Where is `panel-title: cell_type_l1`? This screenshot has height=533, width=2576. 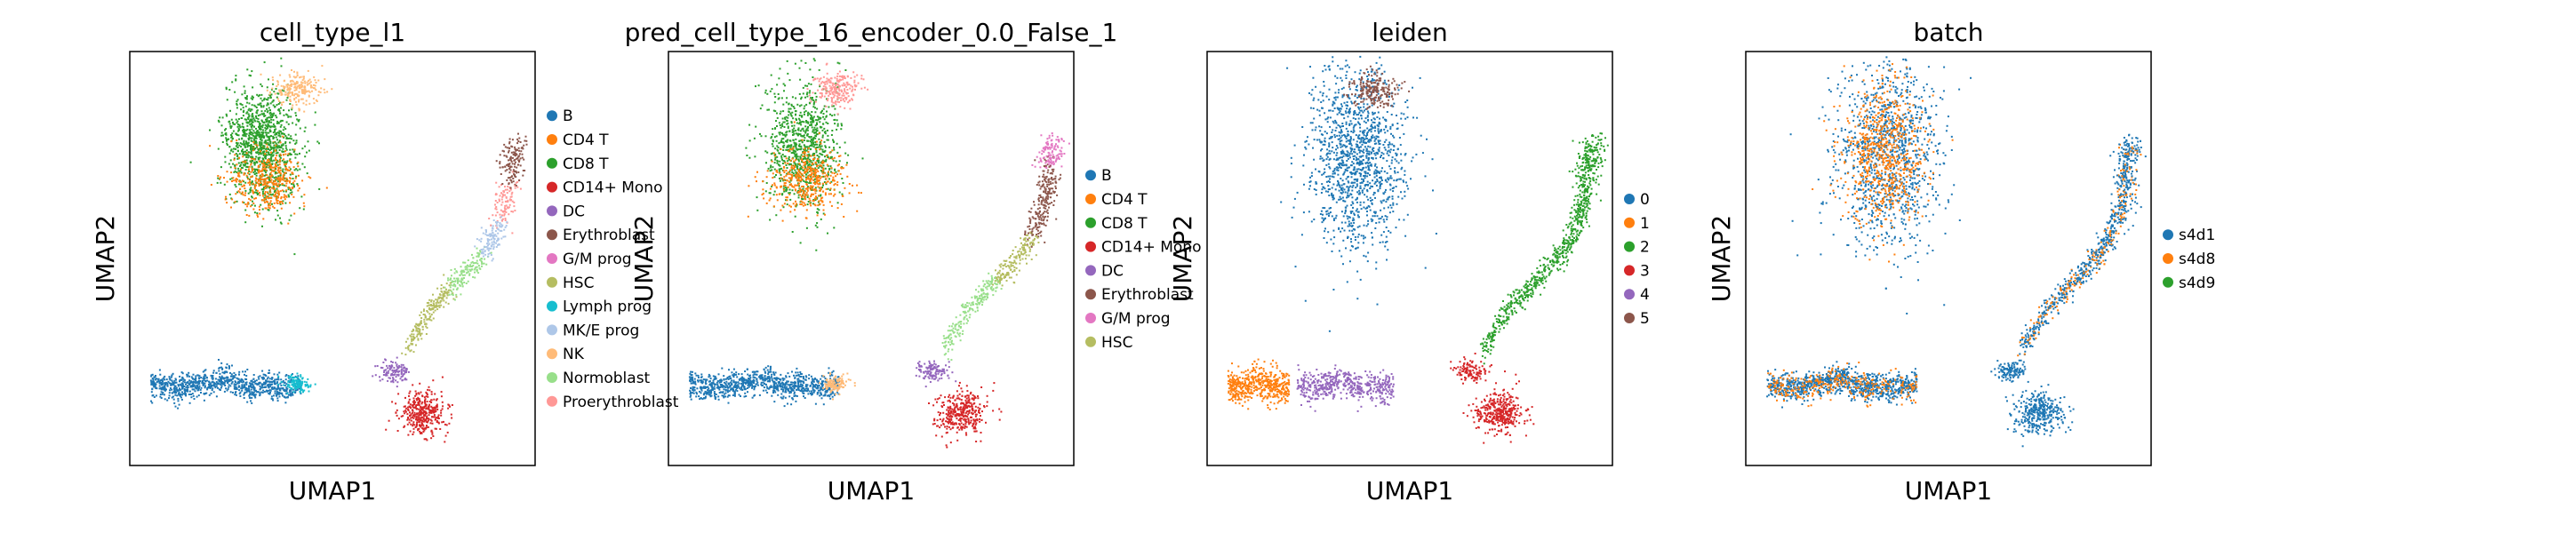
panel-title: cell_type_l1 is located at coordinates (332, 32).